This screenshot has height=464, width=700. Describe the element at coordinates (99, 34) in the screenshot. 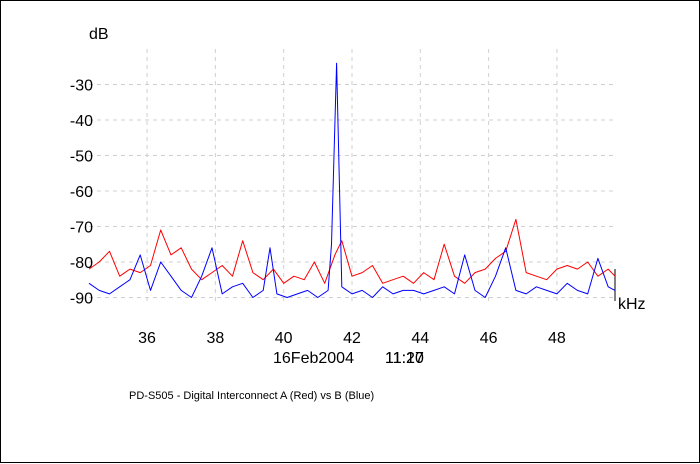

I see `y-axis-label: dB` at that location.